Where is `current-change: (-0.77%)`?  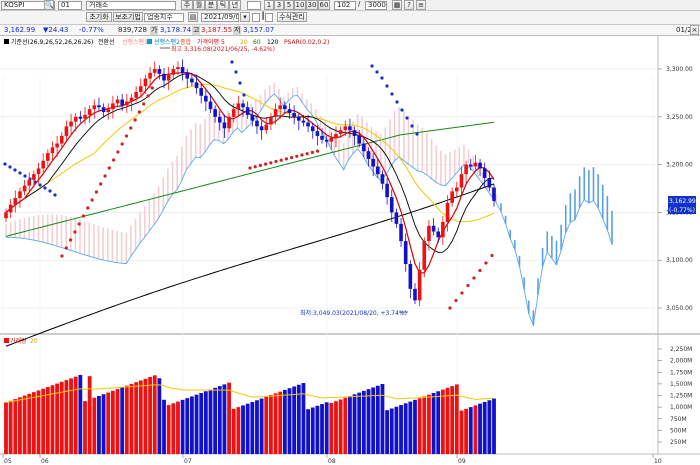 current-change: (-0.77%) is located at coordinates (682, 210).